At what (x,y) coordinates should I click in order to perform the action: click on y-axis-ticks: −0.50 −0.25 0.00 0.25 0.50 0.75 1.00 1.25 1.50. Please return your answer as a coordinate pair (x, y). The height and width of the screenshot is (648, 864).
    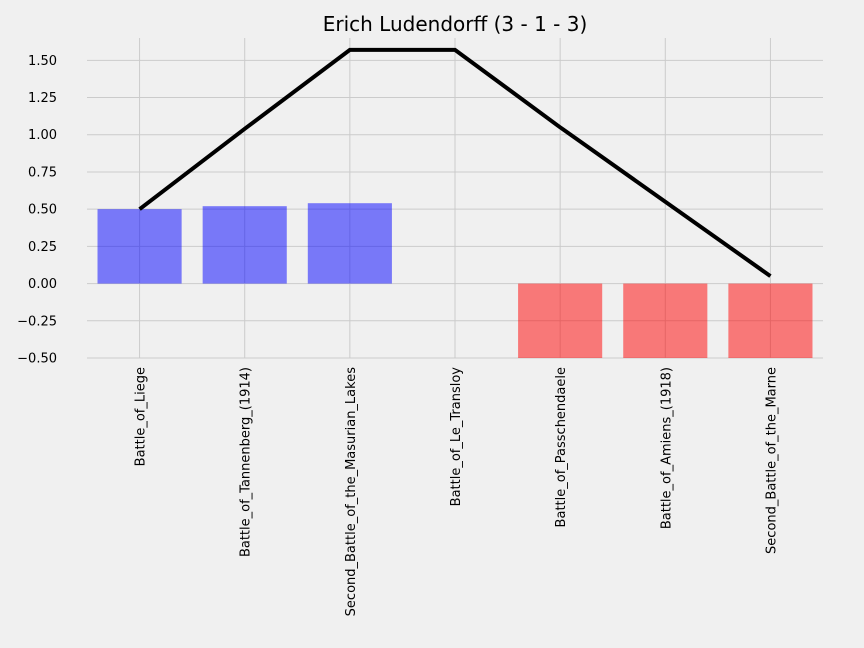
    Looking at the image, I should click on (37, 210).